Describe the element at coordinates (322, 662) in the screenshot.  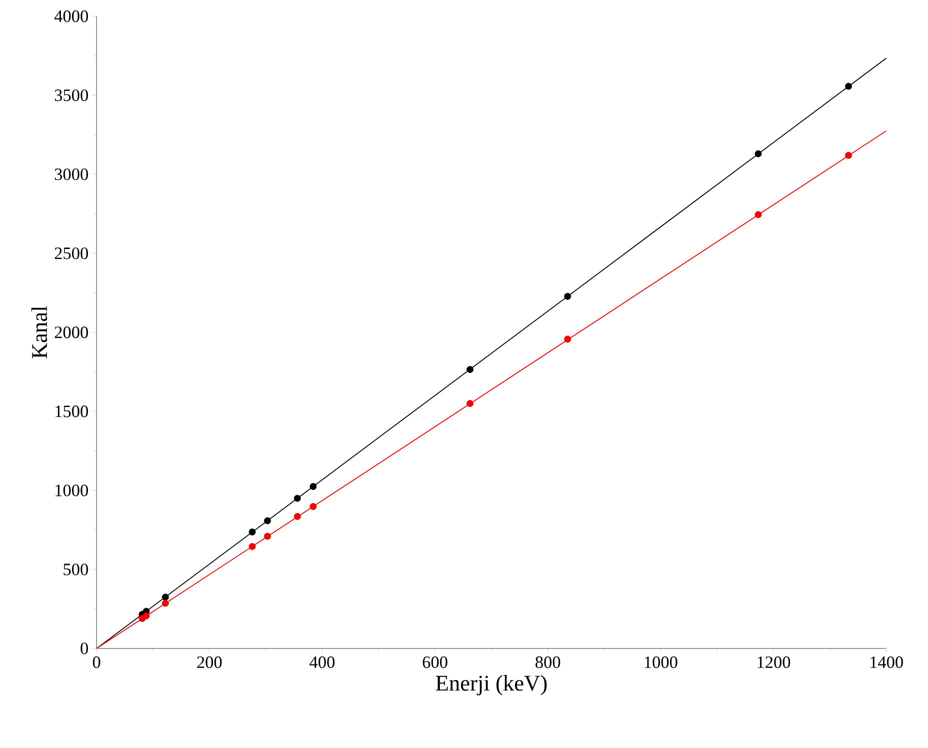
I see `x-tick-label: 400` at that location.